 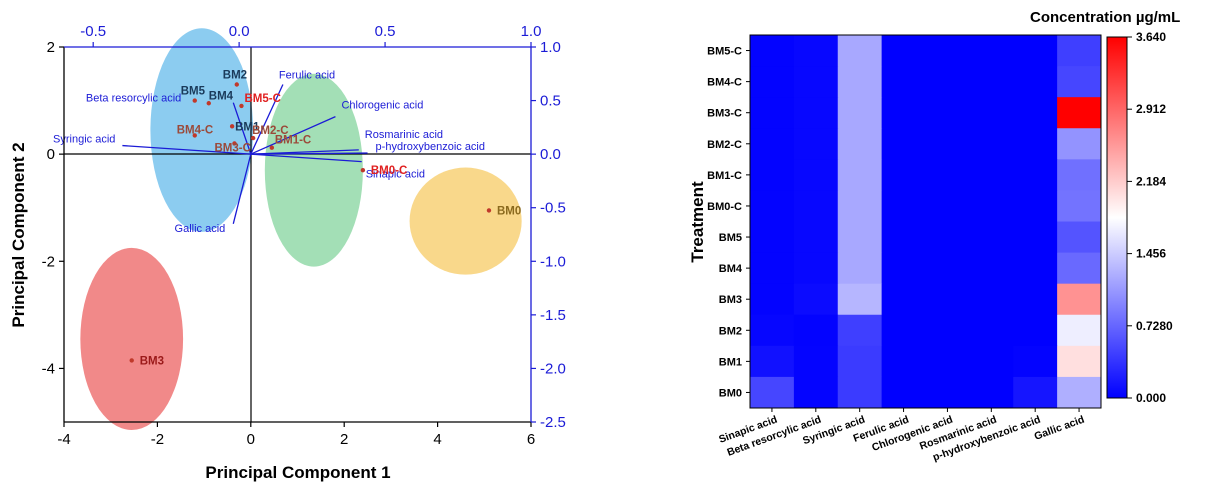 What do you see at coordinates (553, 208) in the screenshot?
I see `right-tick-label: -0.5` at bounding box center [553, 208].